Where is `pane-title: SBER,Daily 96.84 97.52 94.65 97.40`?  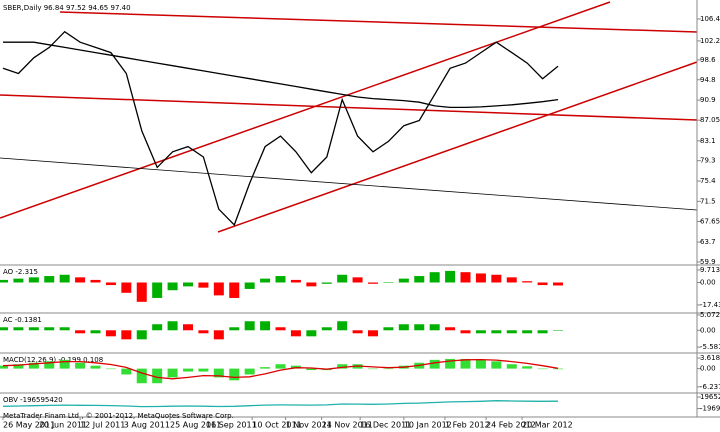 pane-title: SBER,Daily 96.84 97.52 94.65 97.40 is located at coordinates (67, 8).